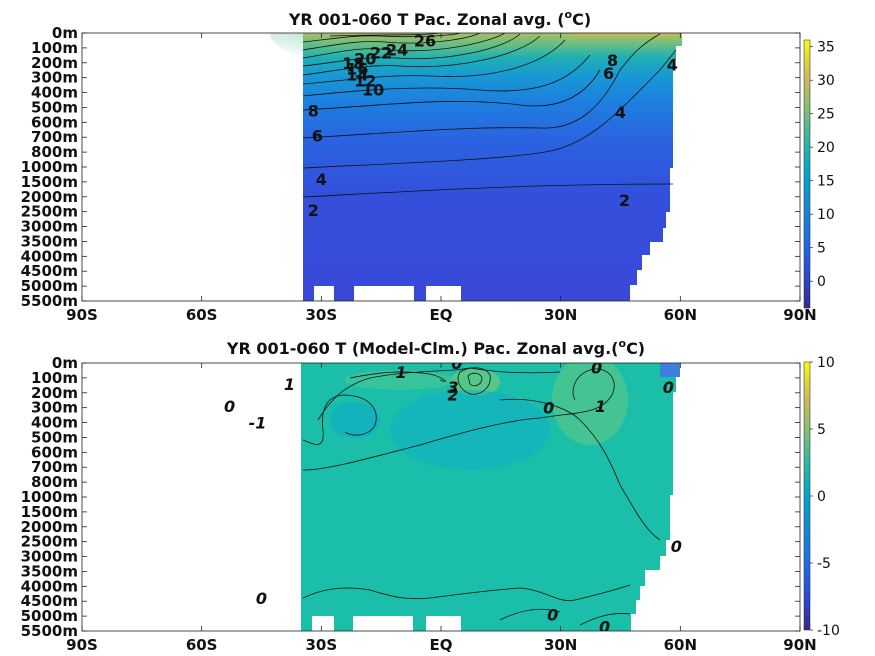 Image resolution: width=875 pixels, height=656 pixels. What do you see at coordinates (65, 363) in the screenshot?
I see `y-tick-label: 0m` at bounding box center [65, 363].